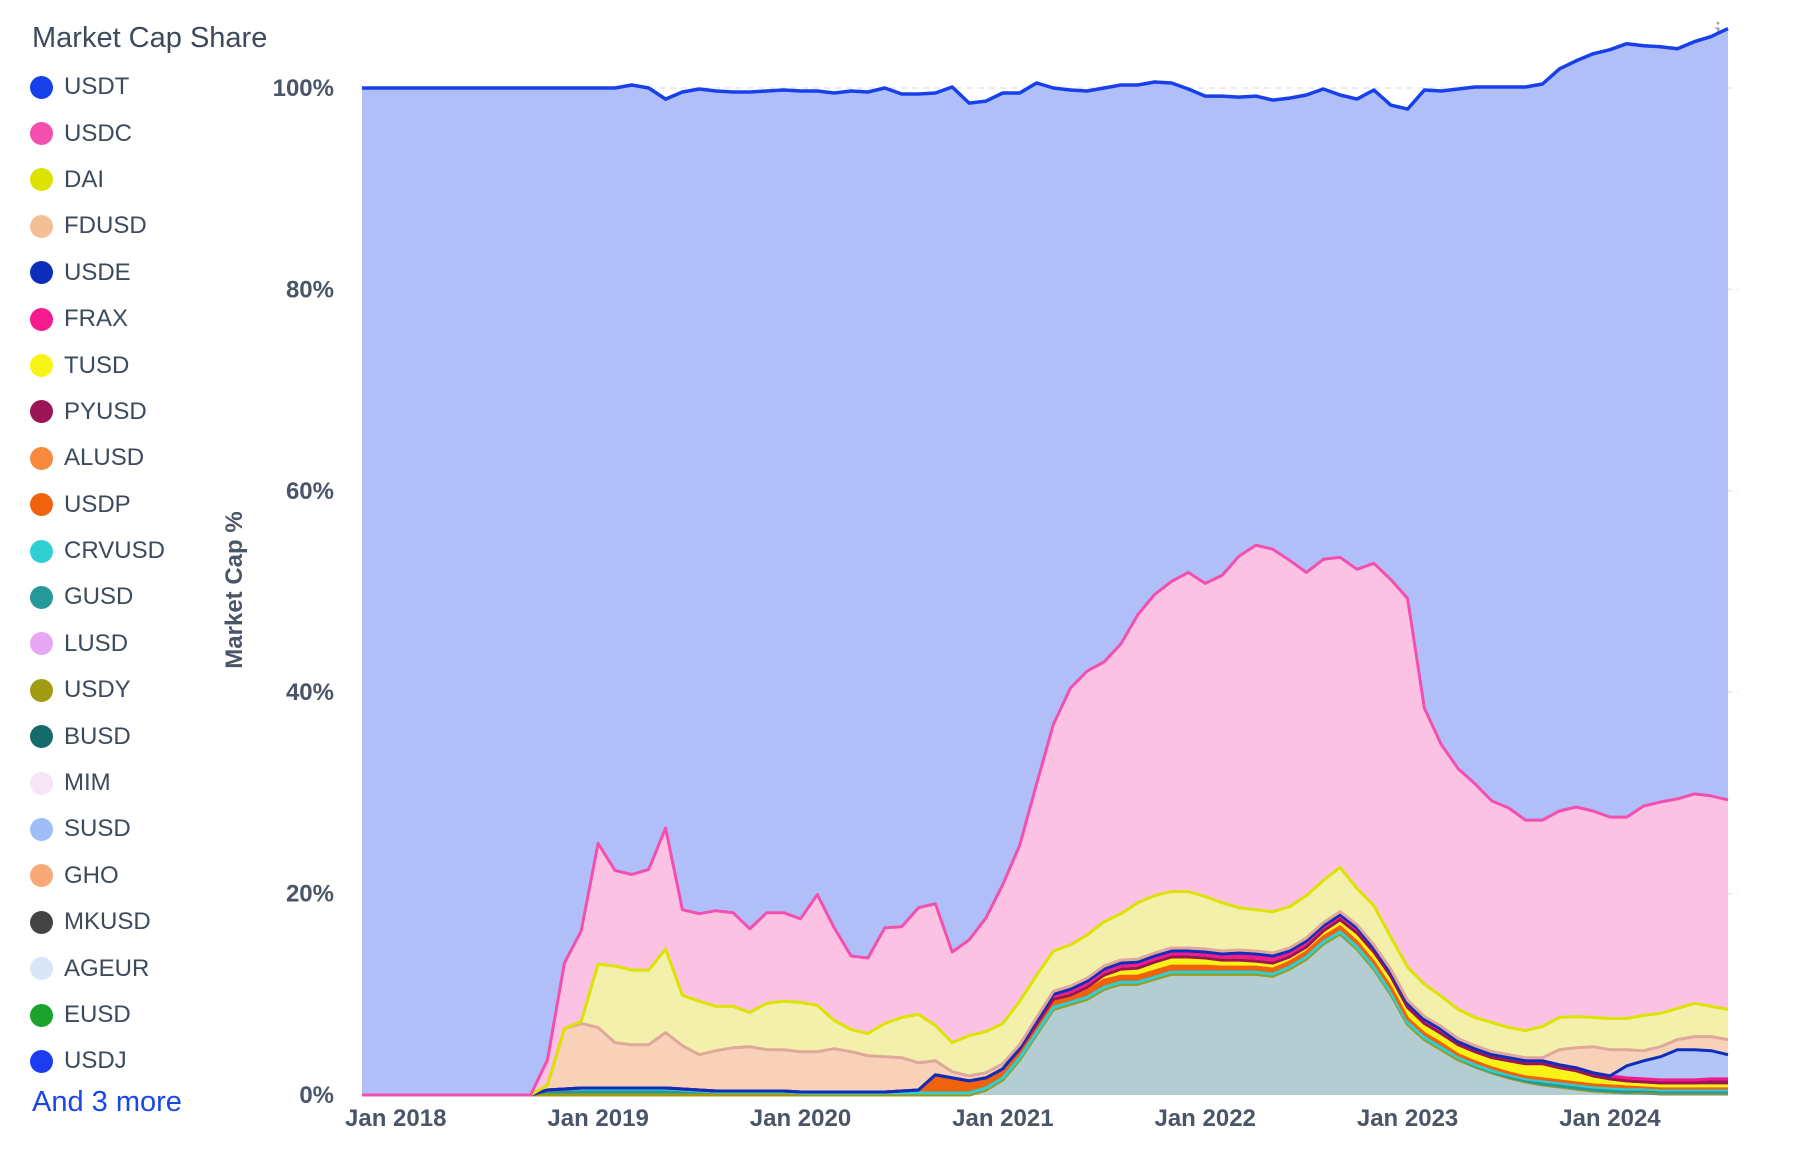 The width and height of the screenshot is (1802, 1156). I want to click on legend-label: GHO, so click(91, 875).